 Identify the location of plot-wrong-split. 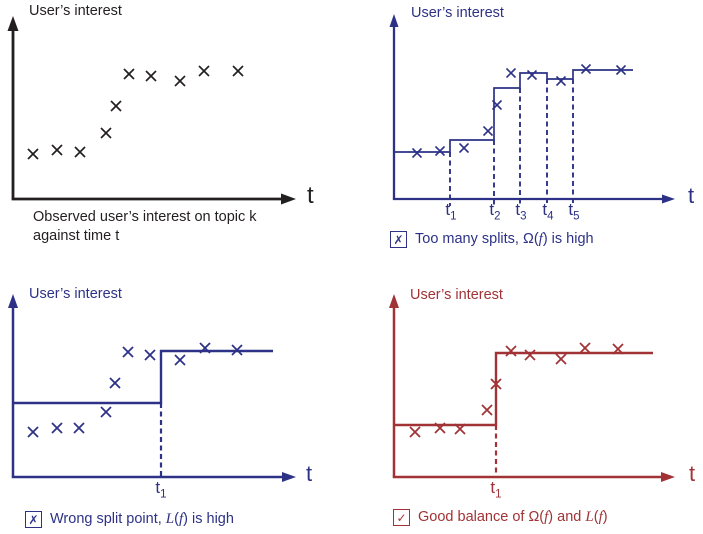
(152, 388).